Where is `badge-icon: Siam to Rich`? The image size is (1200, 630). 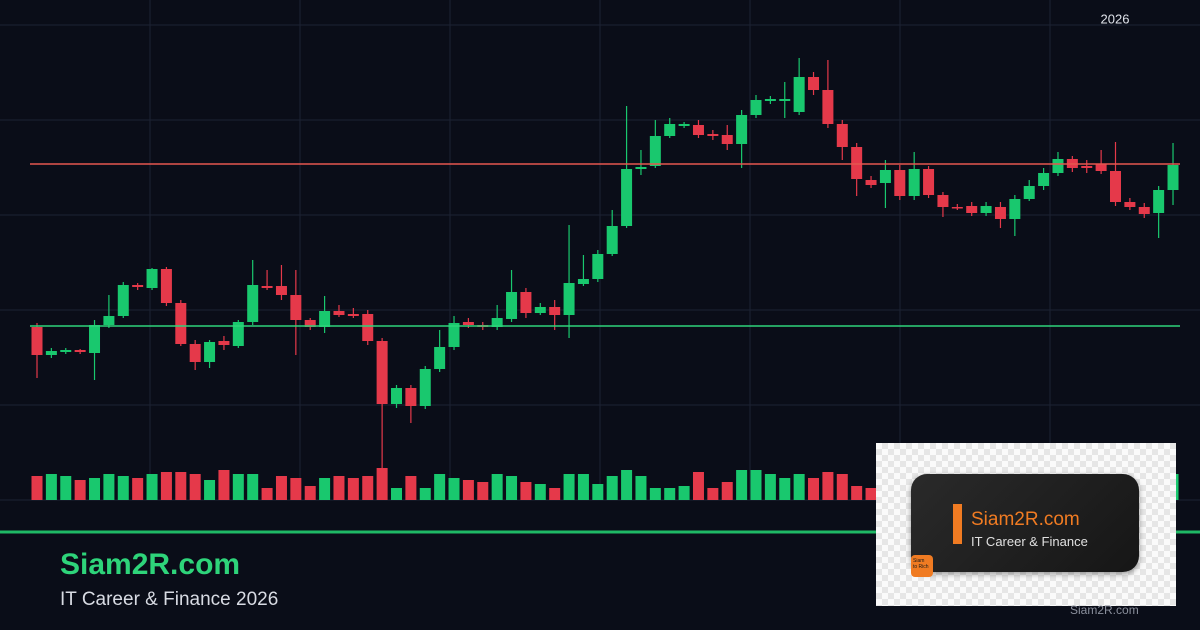 badge-icon: Siam to Rich is located at coordinates (922, 566).